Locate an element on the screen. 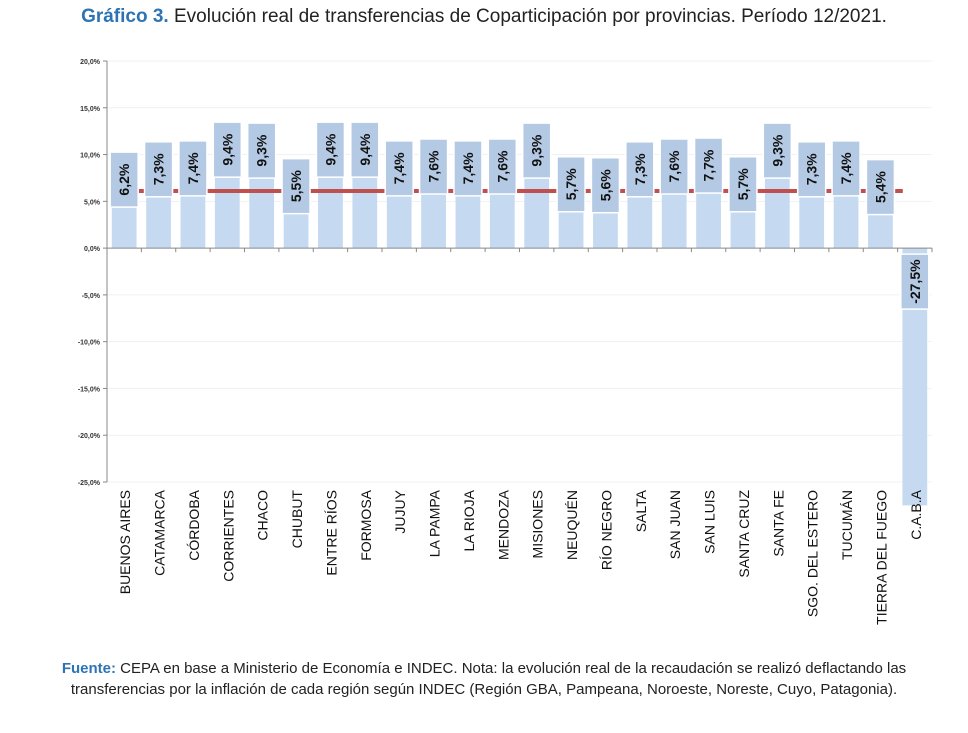 This screenshot has height=733, width=968. data-label: 6,2% is located at coordinates (124, 179).